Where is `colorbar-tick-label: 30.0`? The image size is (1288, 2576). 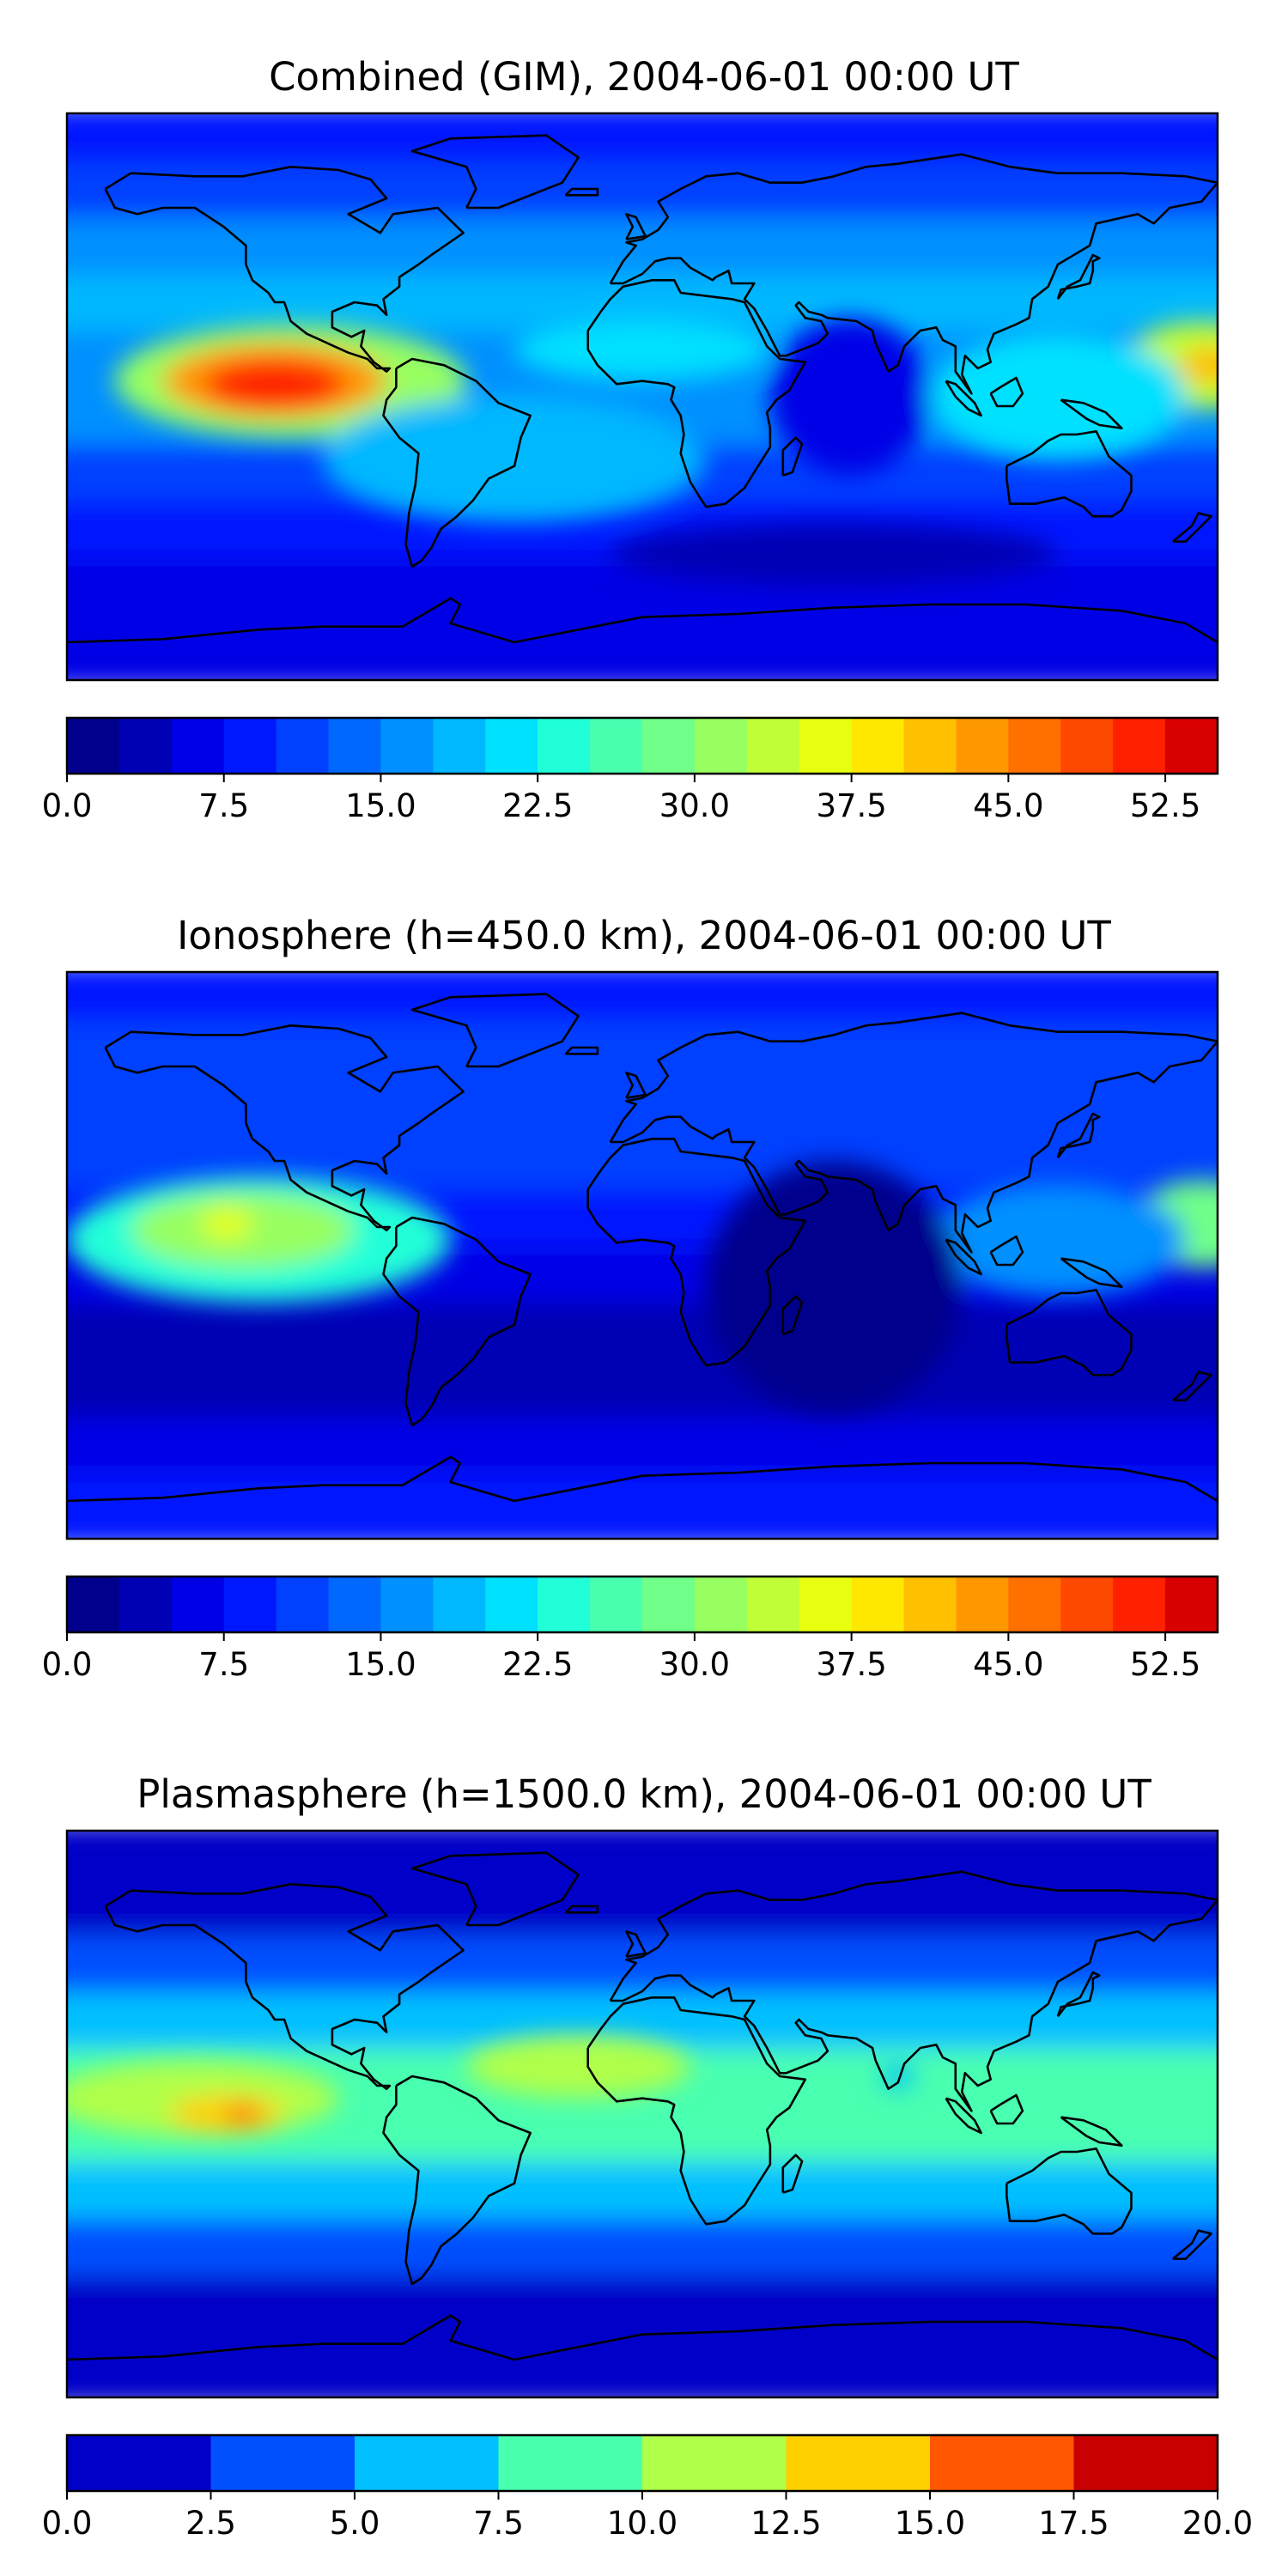 colorbar-tick-label: 30.0 is located at coordinates (695, 1664).